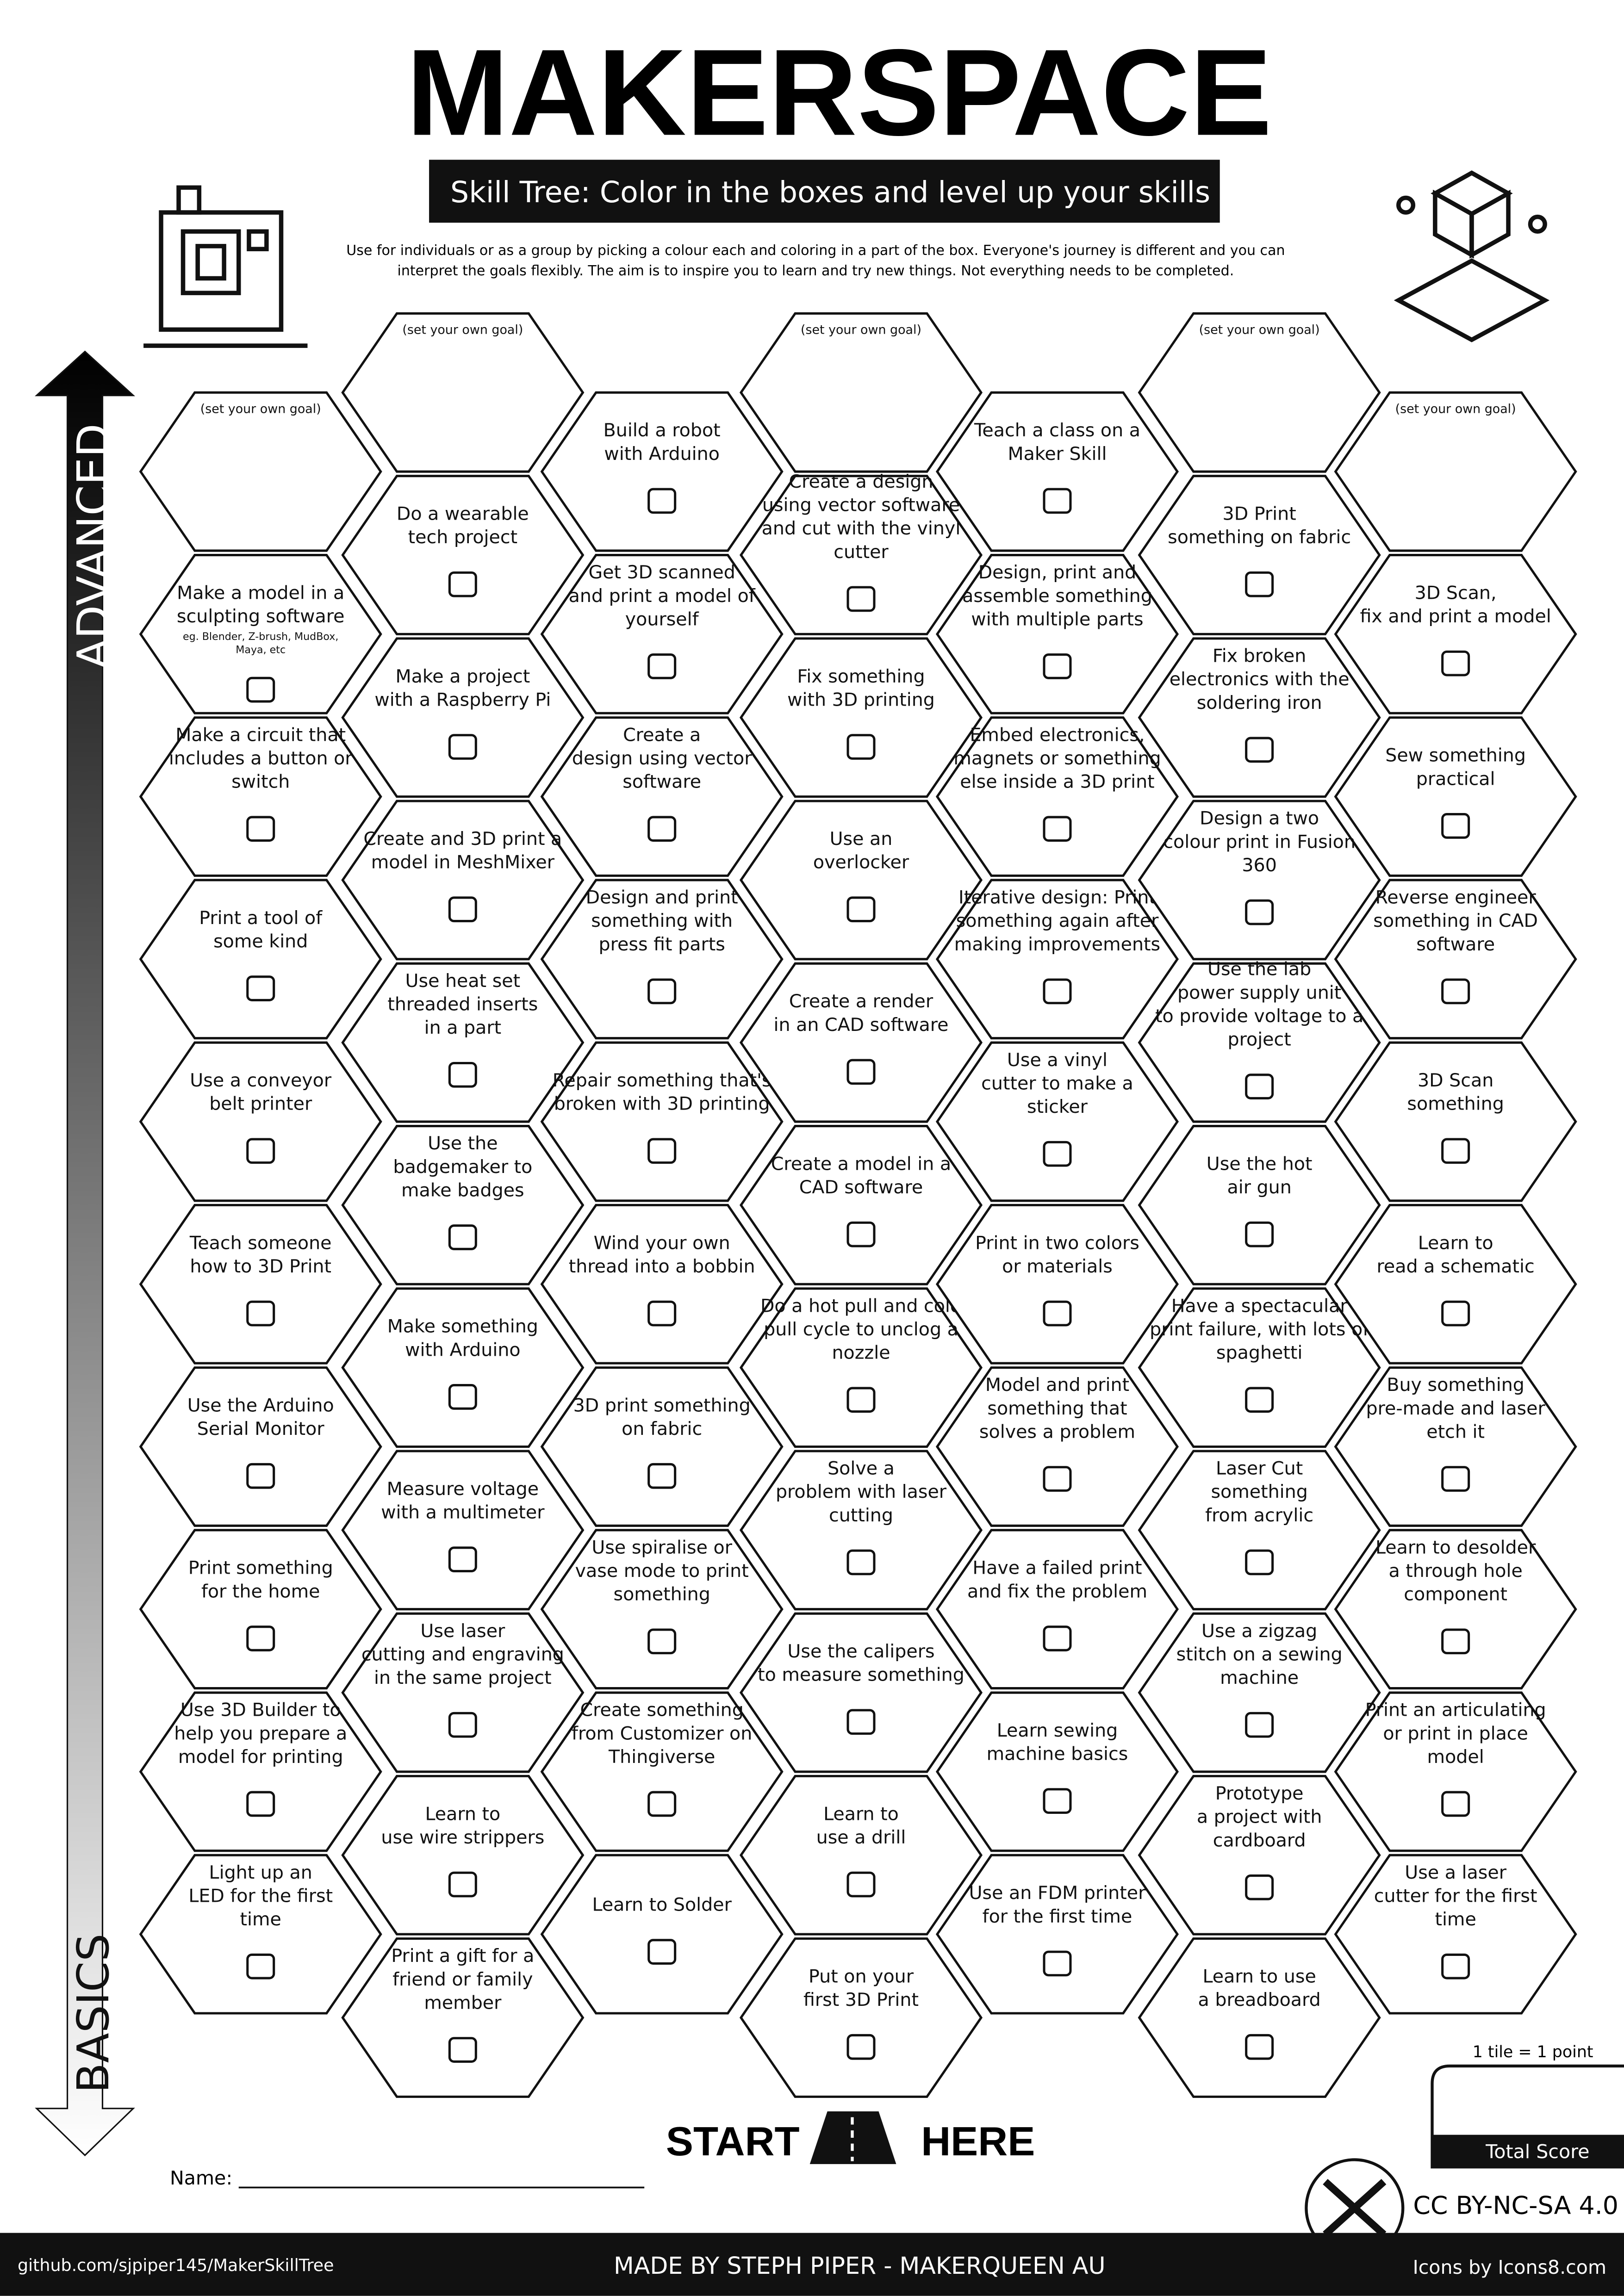 Image resolution: width=1624 pixels, height=2296 pixels. What do you see at coordinates (1259, 1016) in the screenshot?
I see `skill-line: to provide voltage to a` at bounding box center [1259, 1016].